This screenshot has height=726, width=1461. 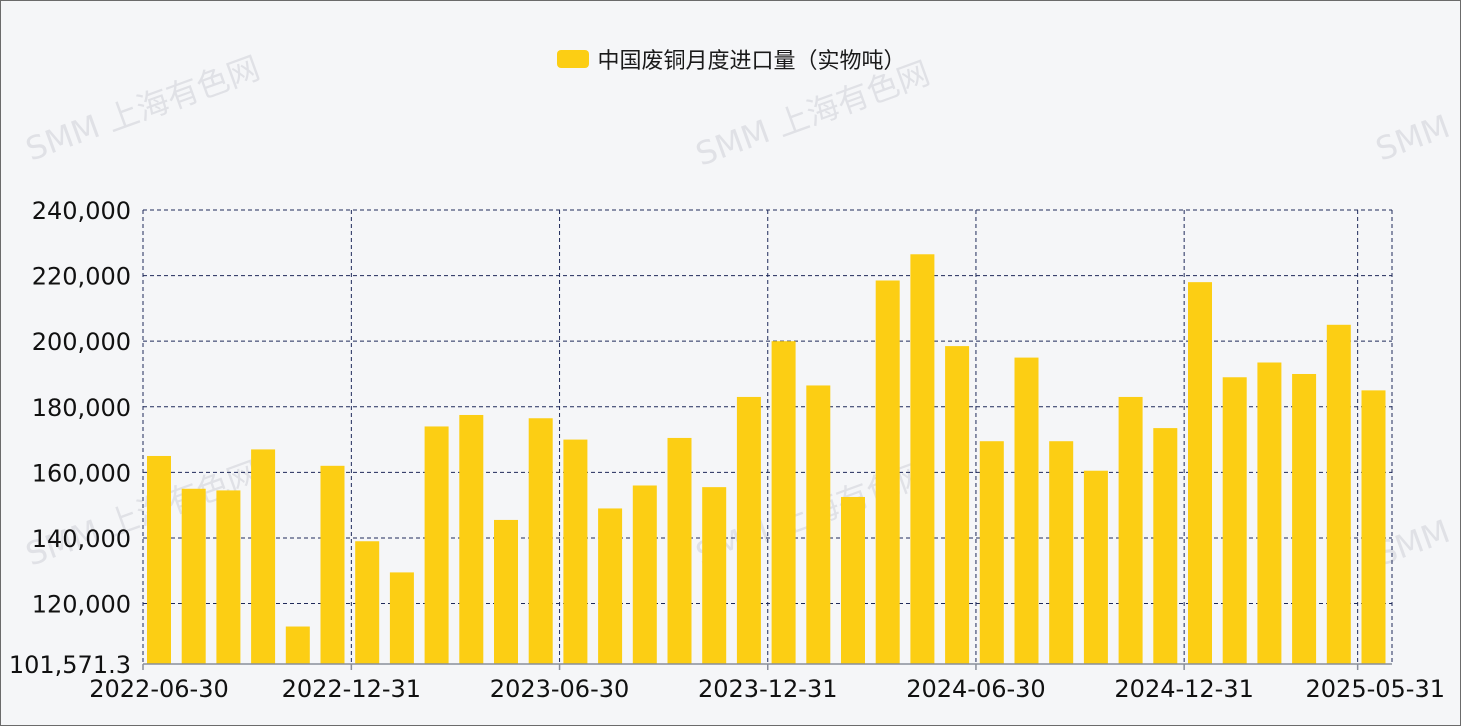 What do you see at coordinates (751, 61) in the screenshot?
I see `legend-label: 中国废铜月度进口量（实物吨）` at bounding box center [751, 61].